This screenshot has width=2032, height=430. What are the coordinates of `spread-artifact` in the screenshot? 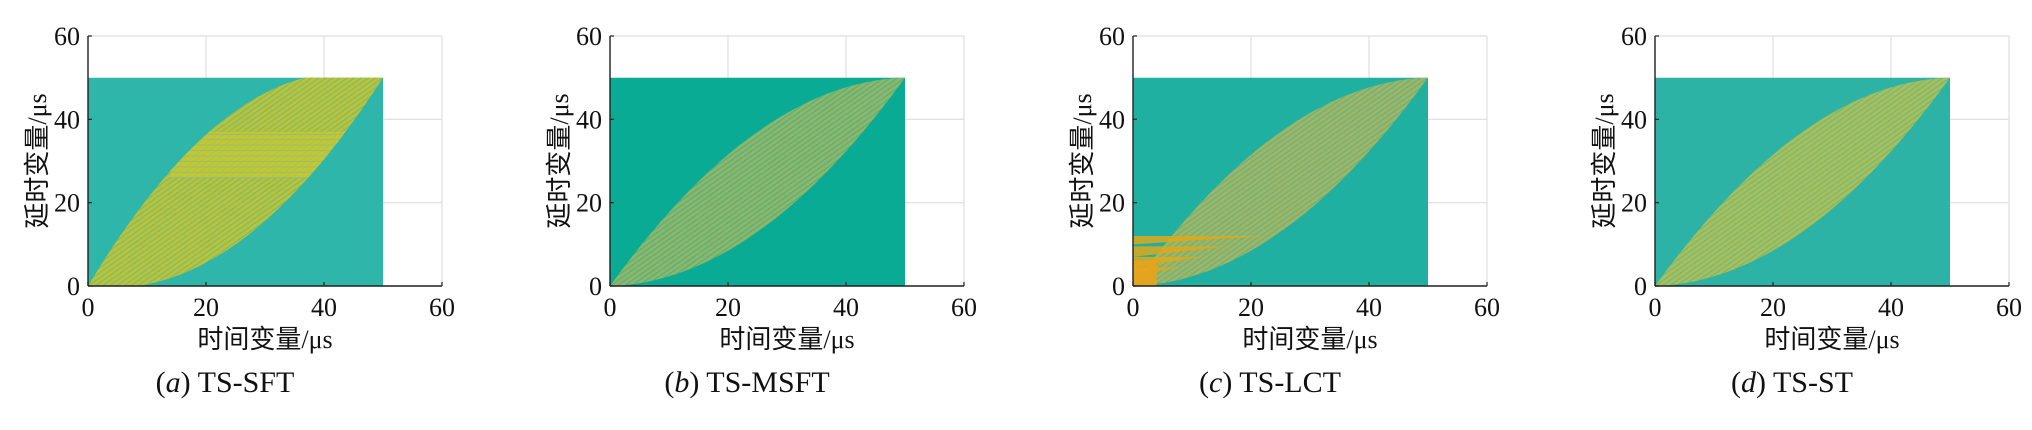 It's located at (1198, 261).